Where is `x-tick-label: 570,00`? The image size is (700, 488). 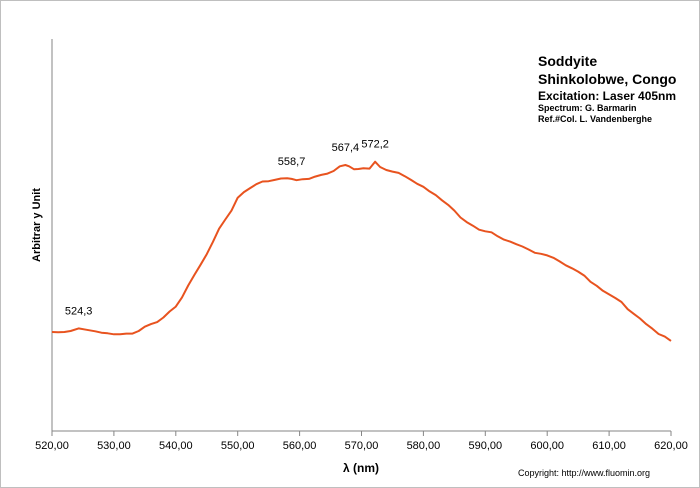 x-tick-label: 570,00 is located at coordinates (362, 446).